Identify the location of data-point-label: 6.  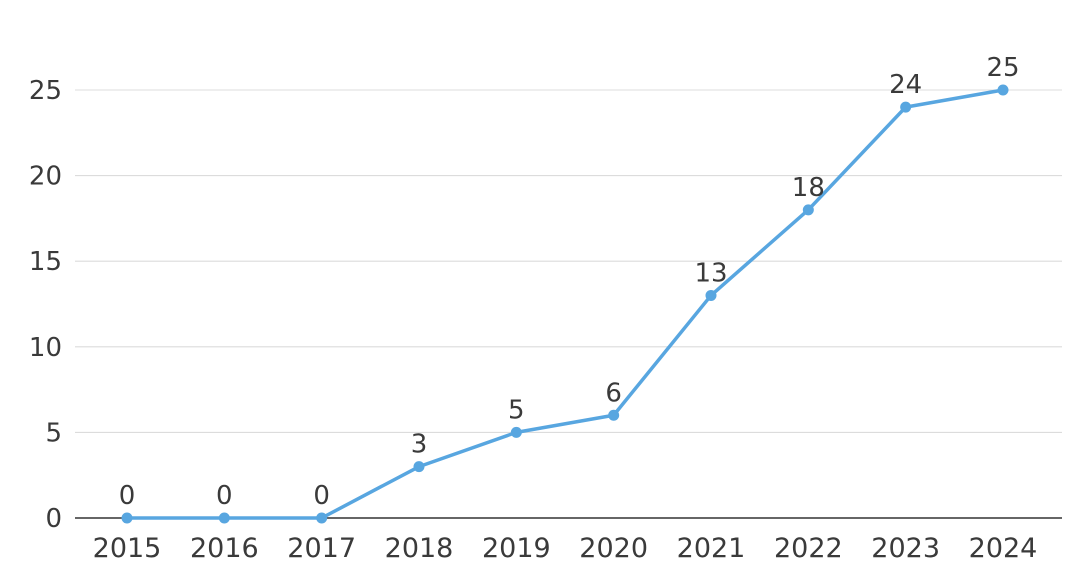
(613, 393).